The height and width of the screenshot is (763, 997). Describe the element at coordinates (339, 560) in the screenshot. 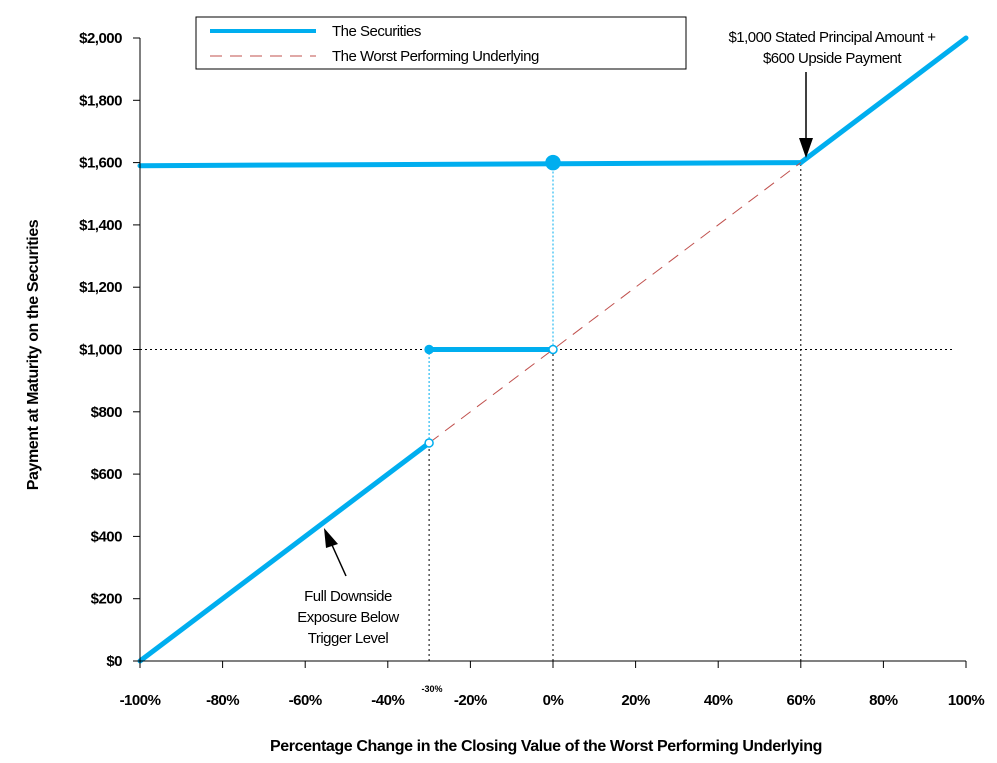

I see `downside-arrow-shaft` at that location.